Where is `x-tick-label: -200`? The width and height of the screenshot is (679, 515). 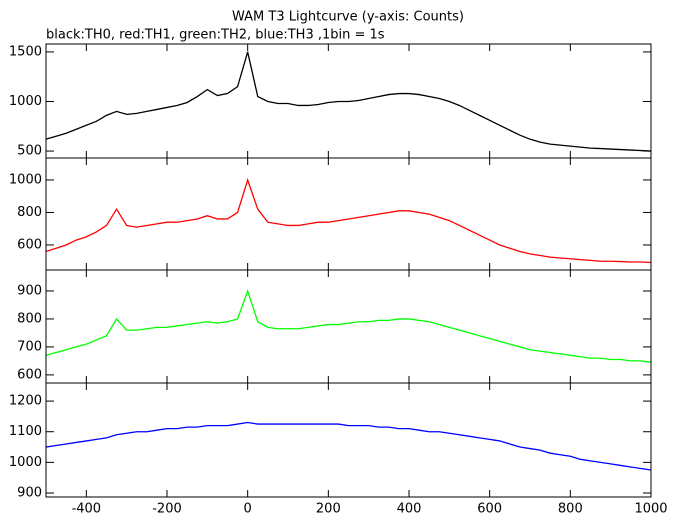
x-tick-label: -200 is located at coordinates (167, 508).